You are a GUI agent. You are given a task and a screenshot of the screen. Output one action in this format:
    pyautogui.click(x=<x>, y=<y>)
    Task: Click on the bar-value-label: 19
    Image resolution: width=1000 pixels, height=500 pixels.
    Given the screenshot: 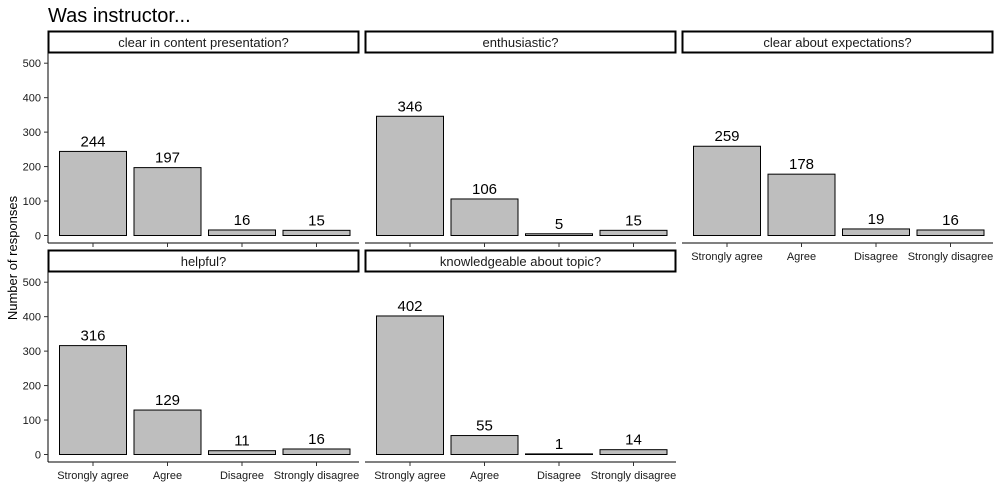 What is the action you would take?
    pyautogui.click(x=876, y=219)
    